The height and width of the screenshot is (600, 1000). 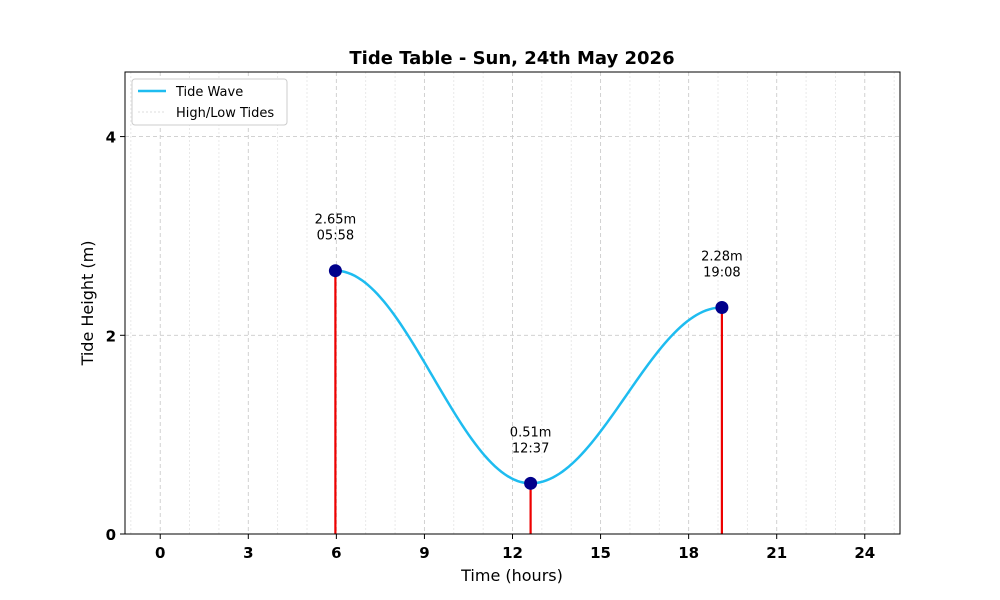 What do you see at coordinates (209, 92) in the screenshot?
I see `legend-label-tide-wave: Tide Wave` at bounding box center [209, 92].